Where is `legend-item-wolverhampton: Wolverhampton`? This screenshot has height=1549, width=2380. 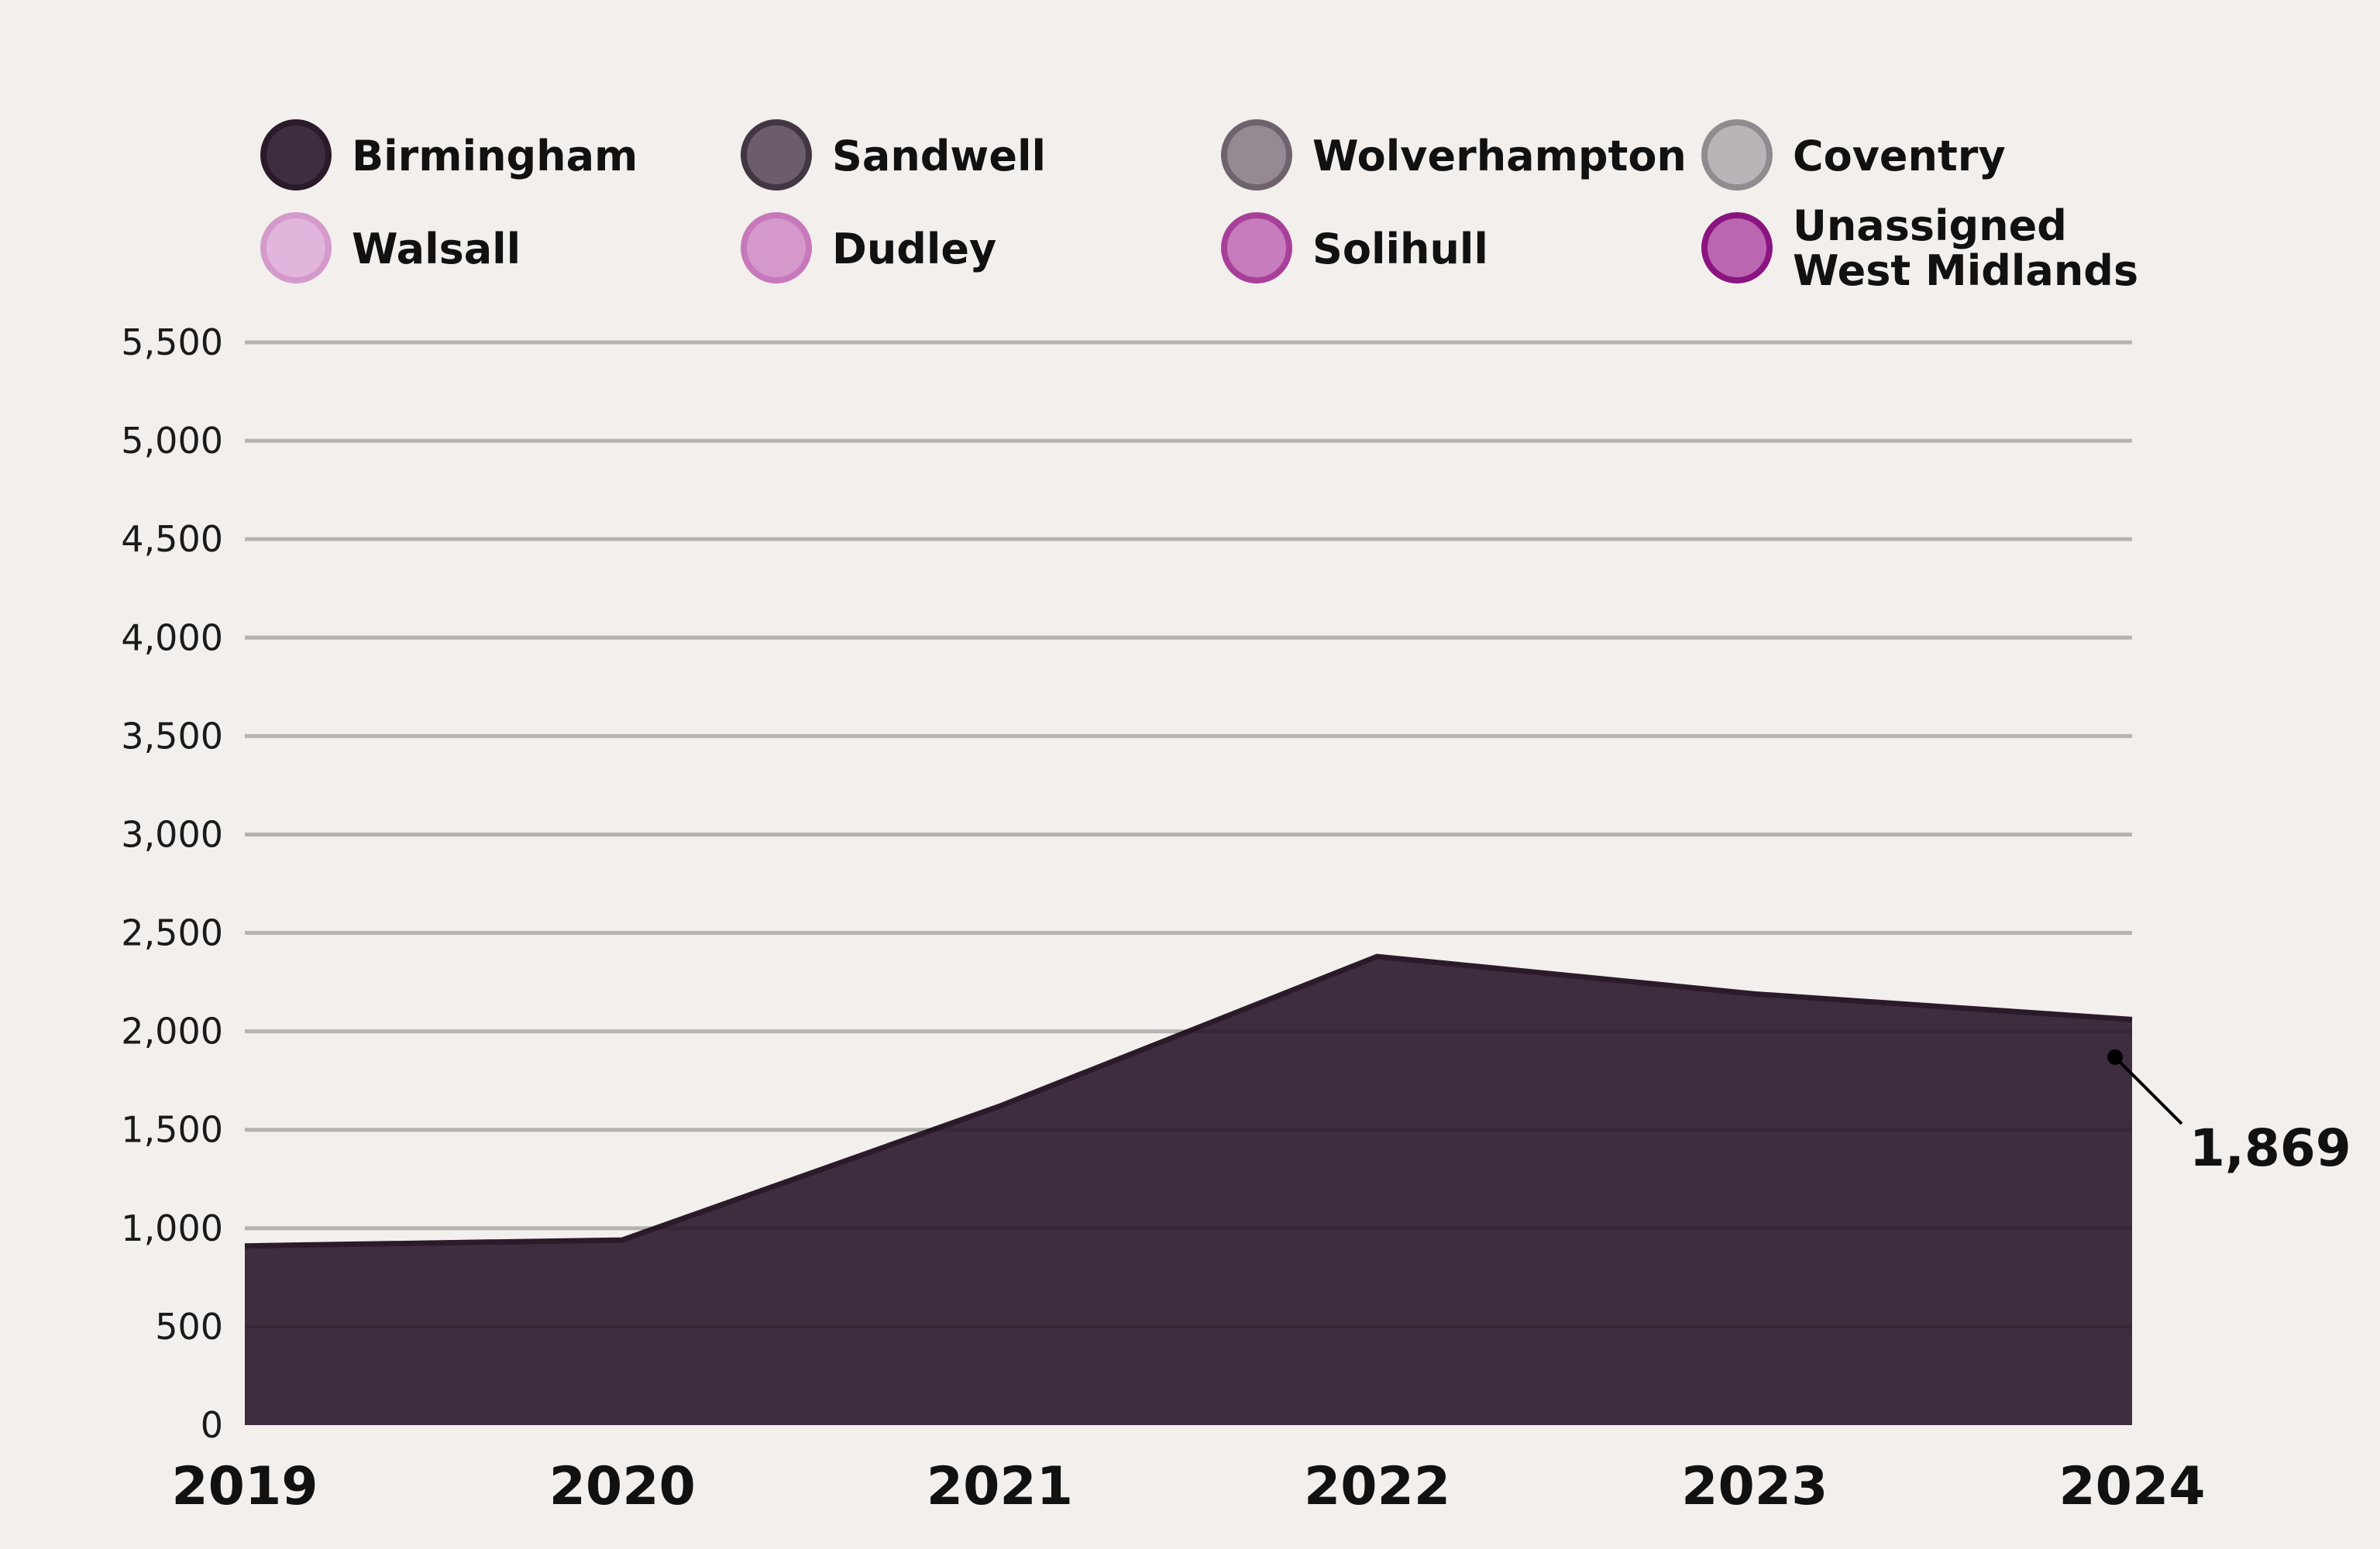 legend-item-wolverhampton: Wolverhampton is located at coordinates (1454, 155).